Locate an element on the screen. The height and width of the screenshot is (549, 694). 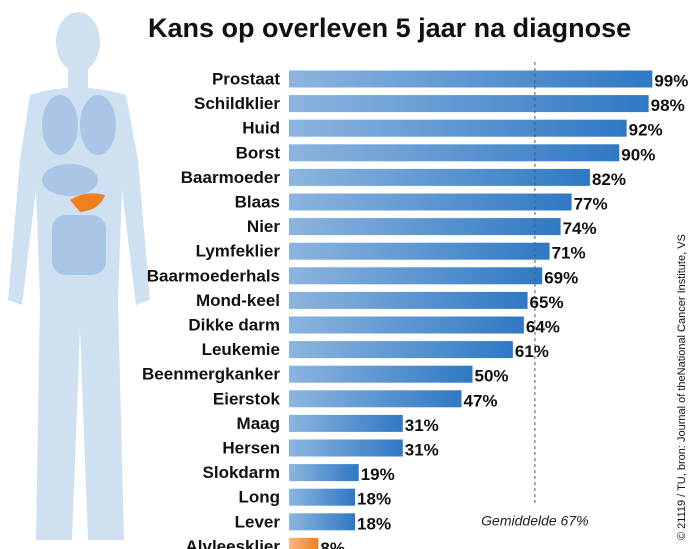
category-label: Maag is located at coordinates (258, 423).